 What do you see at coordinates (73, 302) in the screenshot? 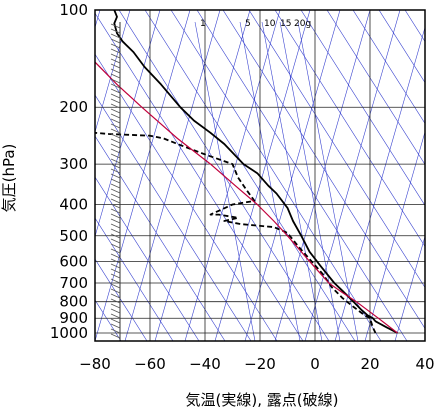
I see `y-tick-label: 800` at bounding box center [73, 302].